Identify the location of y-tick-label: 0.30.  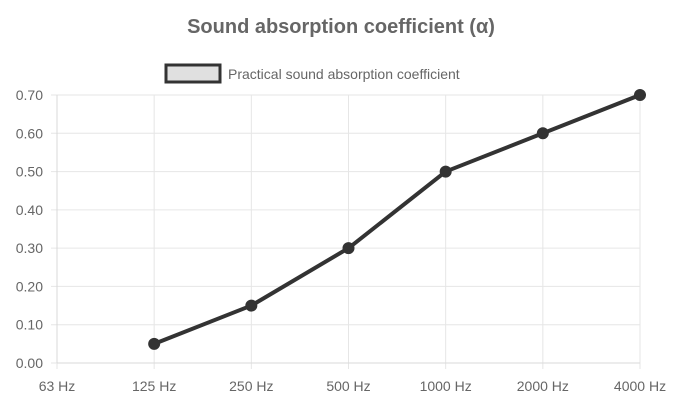
(29, 248).